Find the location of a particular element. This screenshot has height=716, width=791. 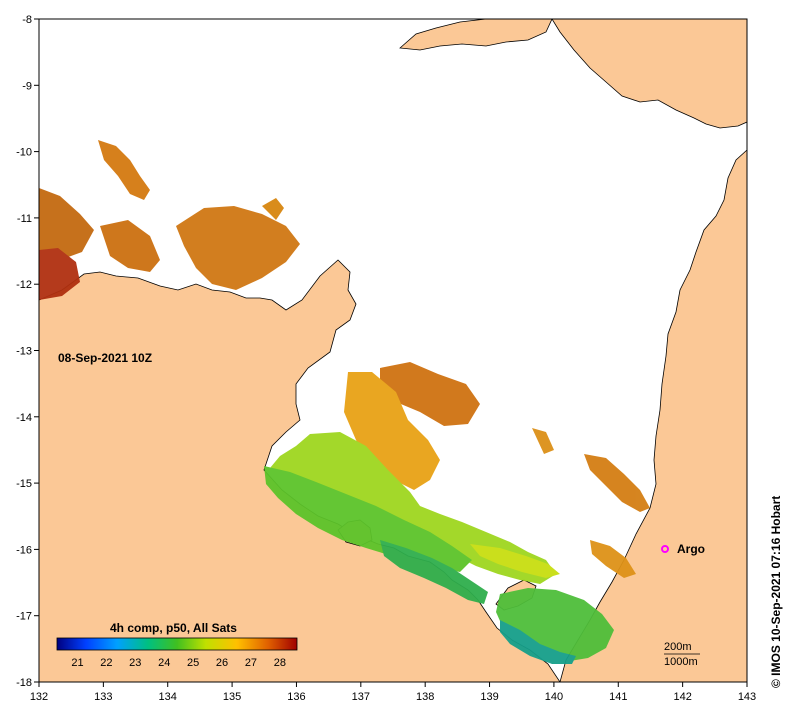

lon-tick-label: 134 is located at coordinates (168, 697).